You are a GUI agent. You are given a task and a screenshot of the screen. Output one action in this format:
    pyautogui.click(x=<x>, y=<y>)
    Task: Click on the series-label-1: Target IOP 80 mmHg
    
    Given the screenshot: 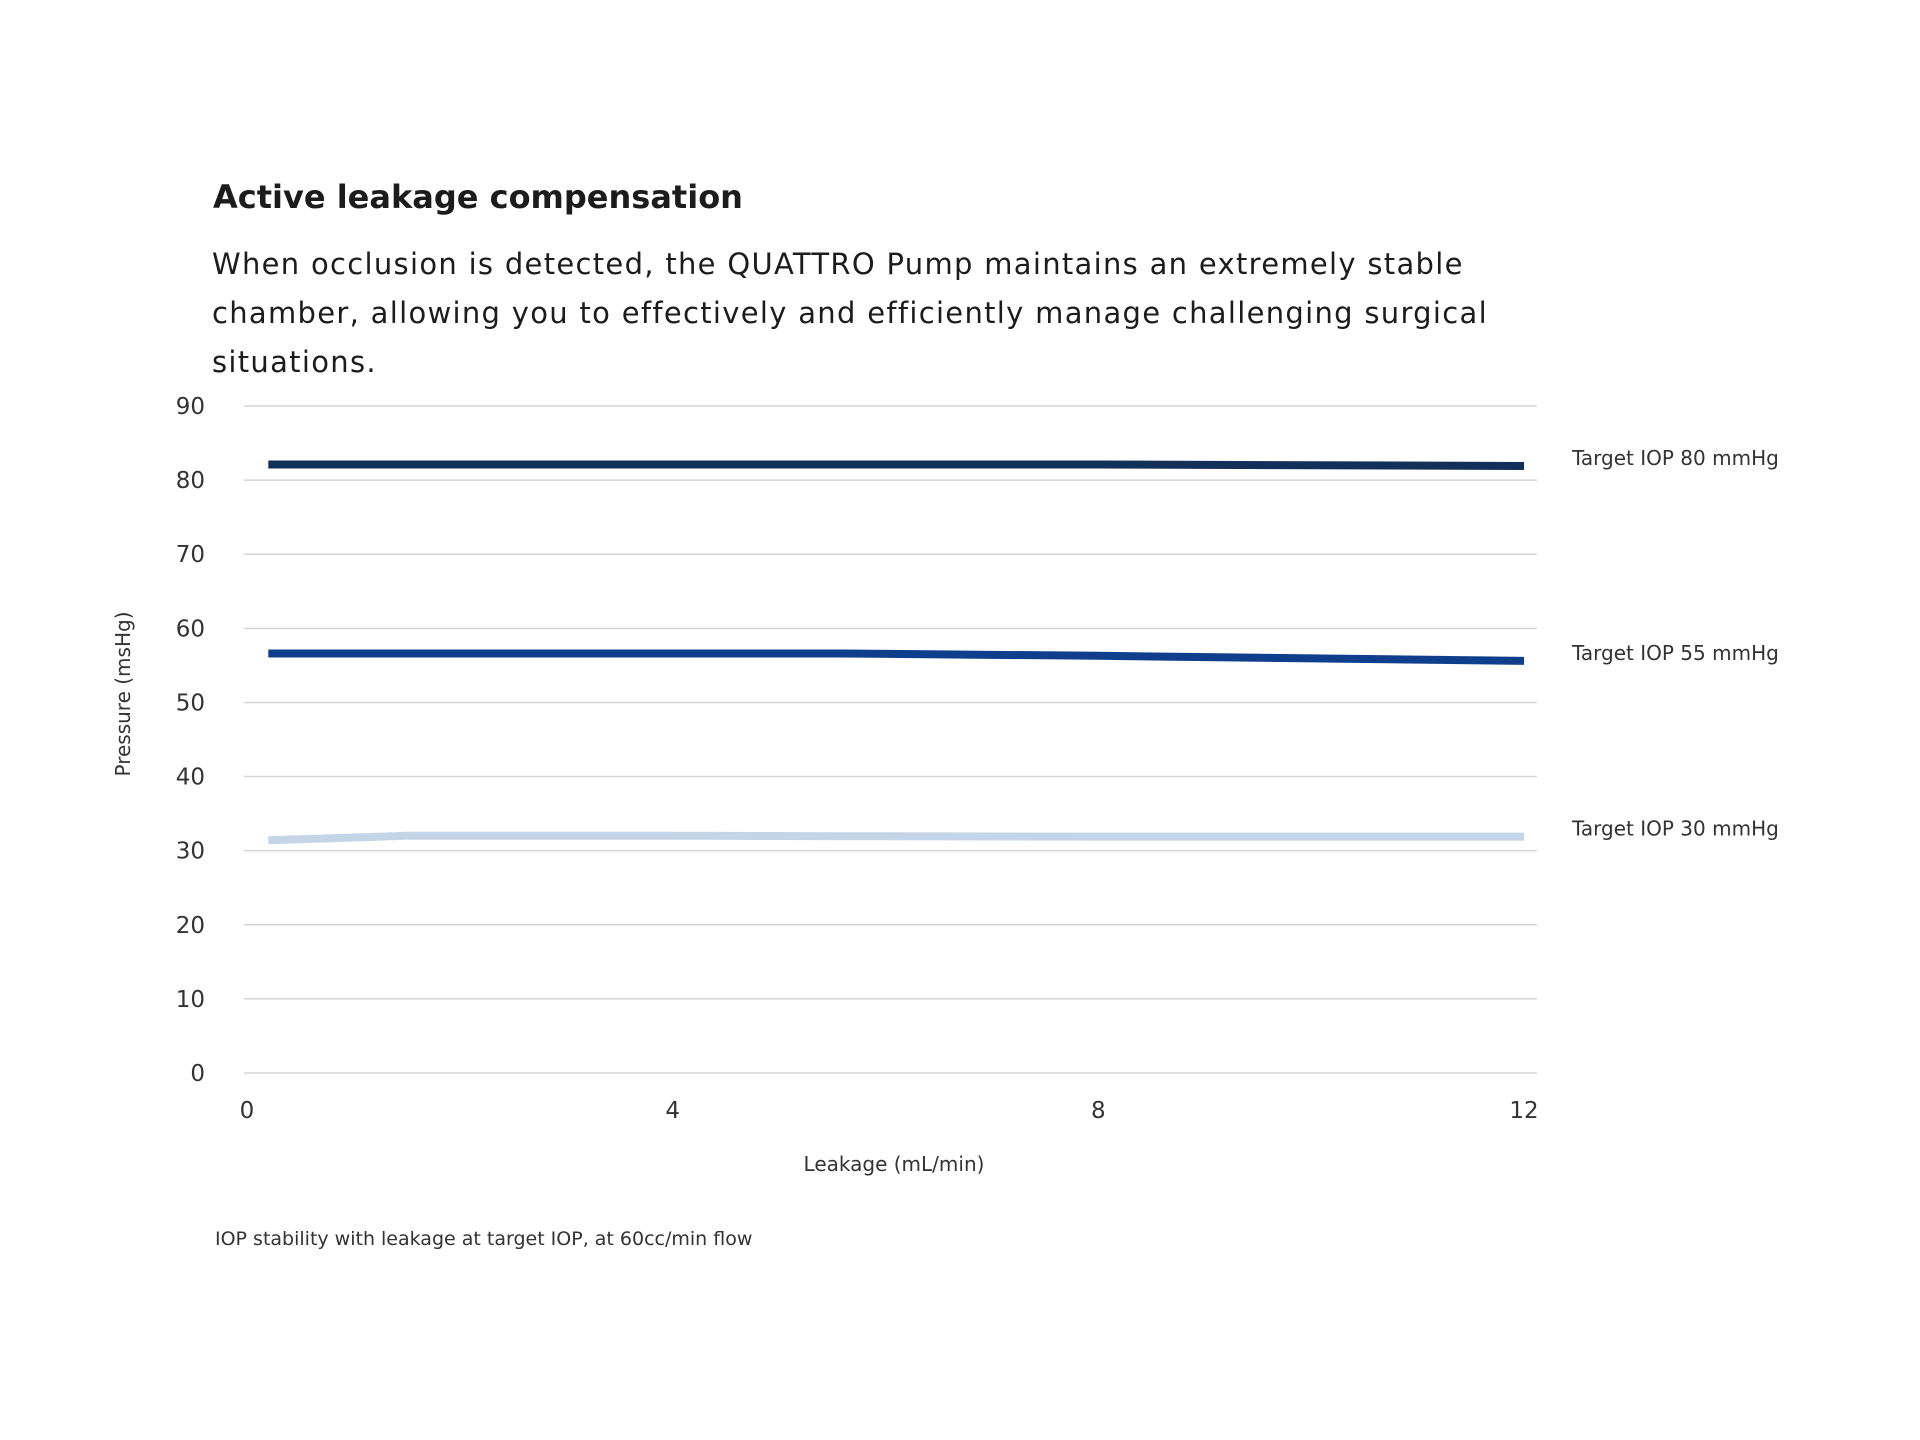 What is the action you would take?
    pyautogui.click(x=1675, y=458)
    